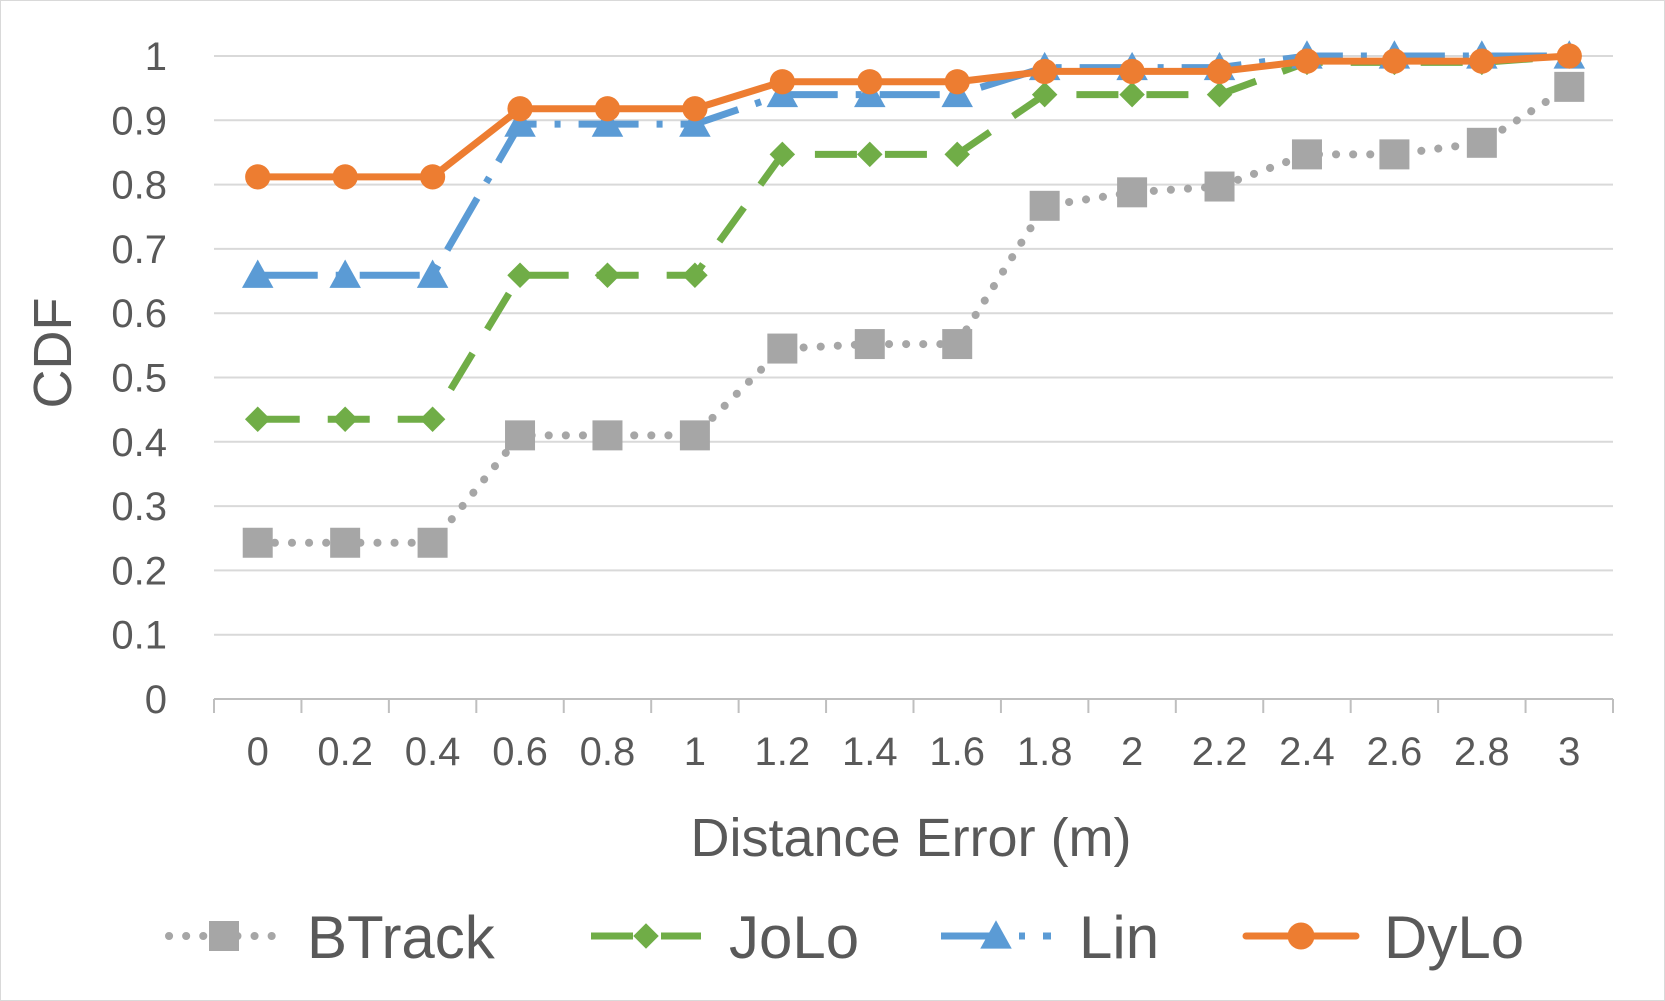  What do you see at coordinates (433, 752) in the screenshot?
I see `x-tick-label: 0.4` at bounding box center [433, 752].